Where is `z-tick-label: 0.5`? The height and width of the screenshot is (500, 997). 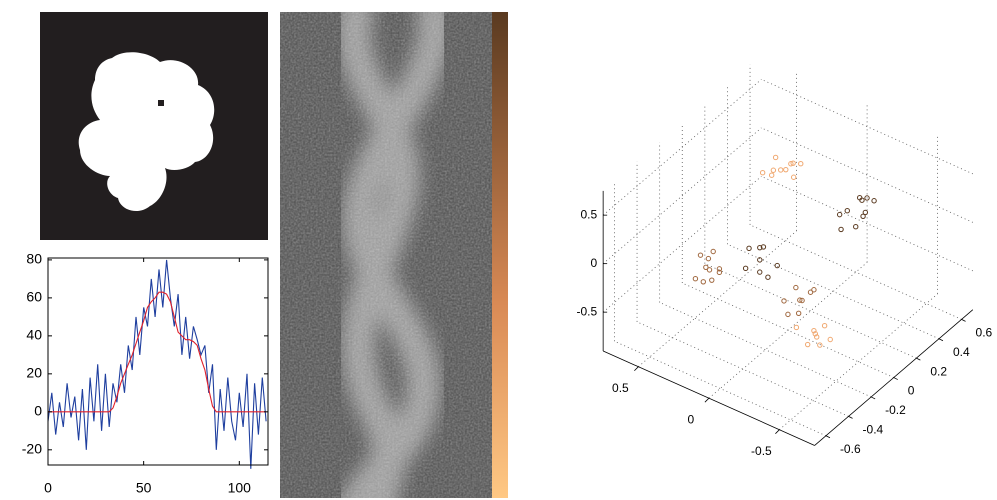
z-tick-label: 0.5 is located at coordinates (588, 214).